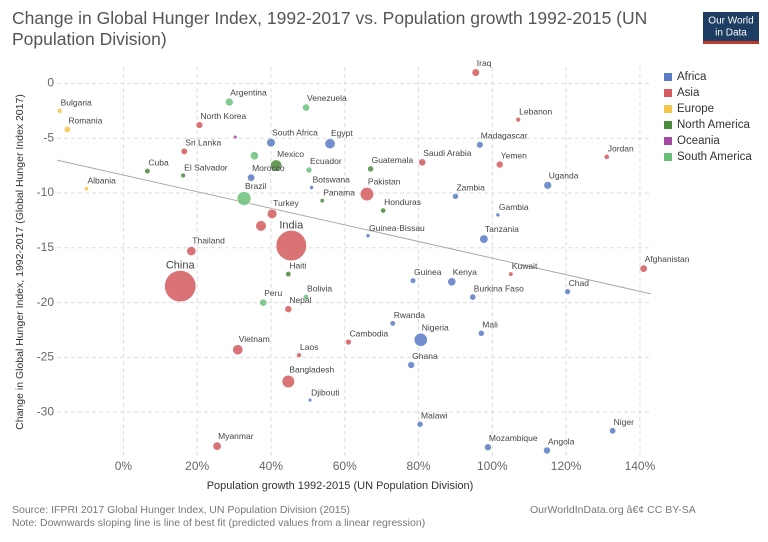 Image resolution: width=768 pixels, height=542 pixels. I want to click on point-label: Haiti, so click(297, 266).